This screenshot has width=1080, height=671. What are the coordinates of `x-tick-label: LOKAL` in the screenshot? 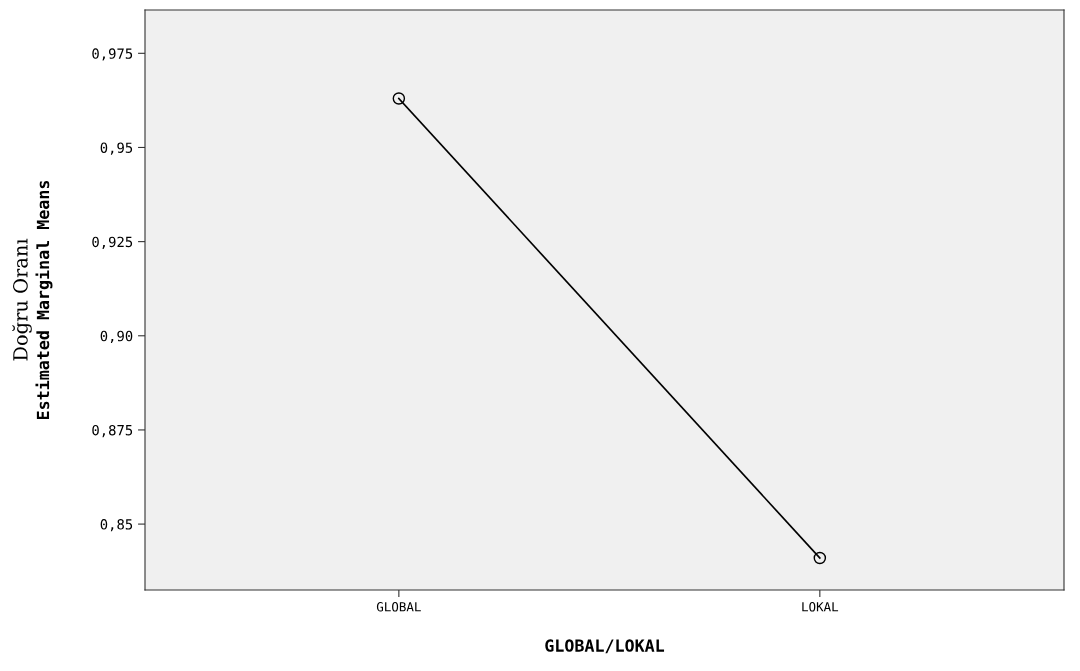 It's located at (820, 607).